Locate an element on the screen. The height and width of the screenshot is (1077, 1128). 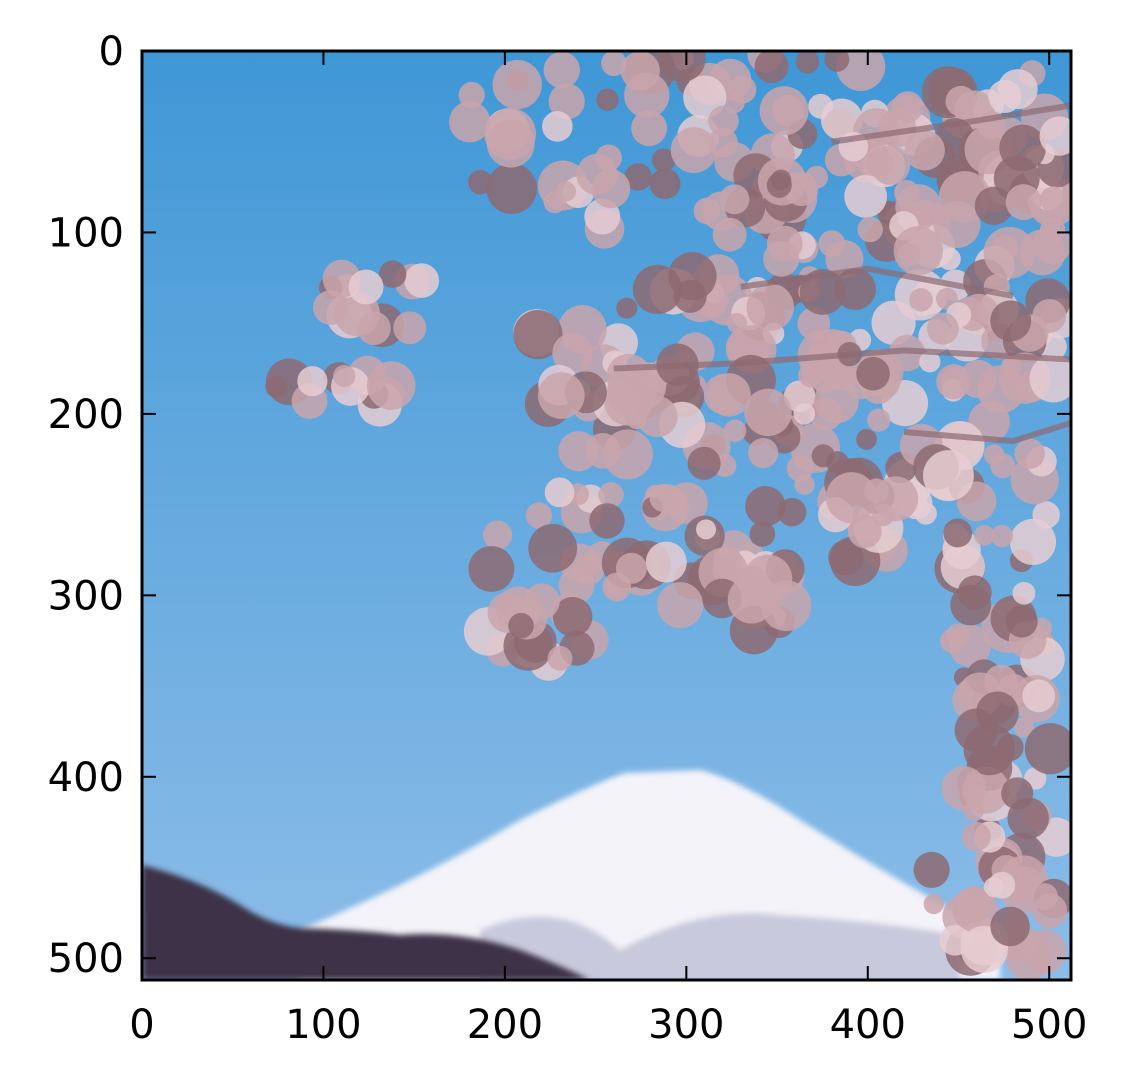
y-tick-label: 500 is located at coordinates (86, 959).